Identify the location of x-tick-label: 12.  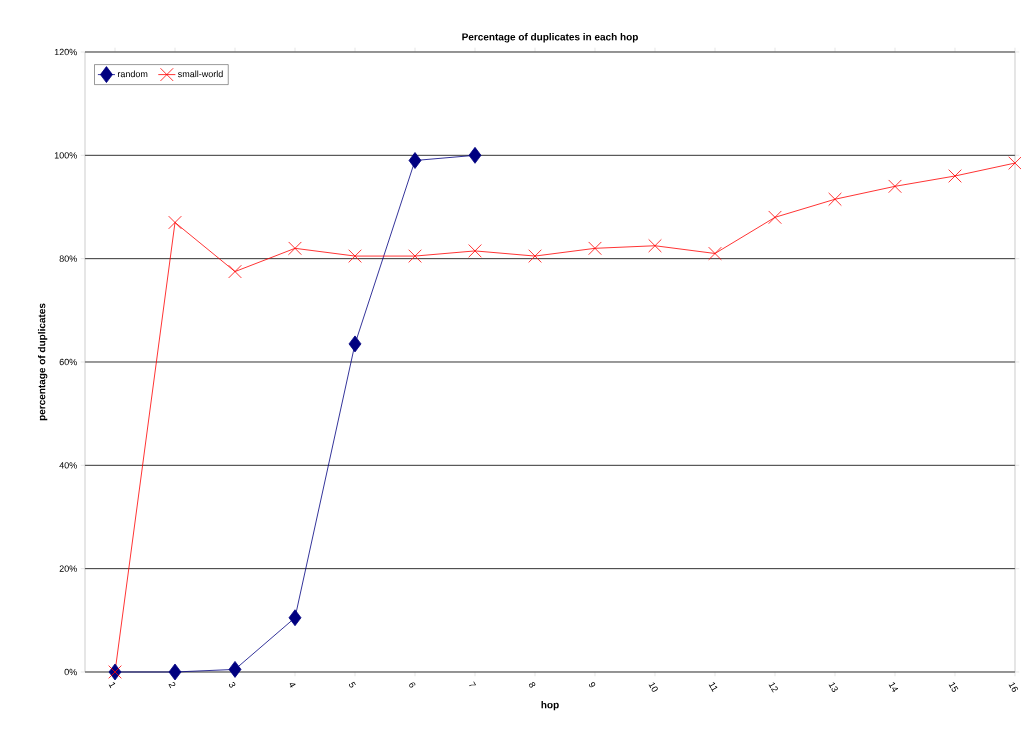
(773, 687).